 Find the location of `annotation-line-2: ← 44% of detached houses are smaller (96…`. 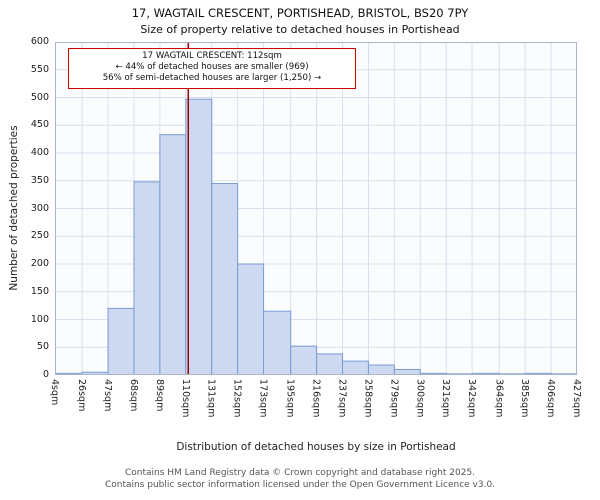

annotation-line-2: ← 44% of detached houses are smaller (96… is located at coordinates (212, 67).